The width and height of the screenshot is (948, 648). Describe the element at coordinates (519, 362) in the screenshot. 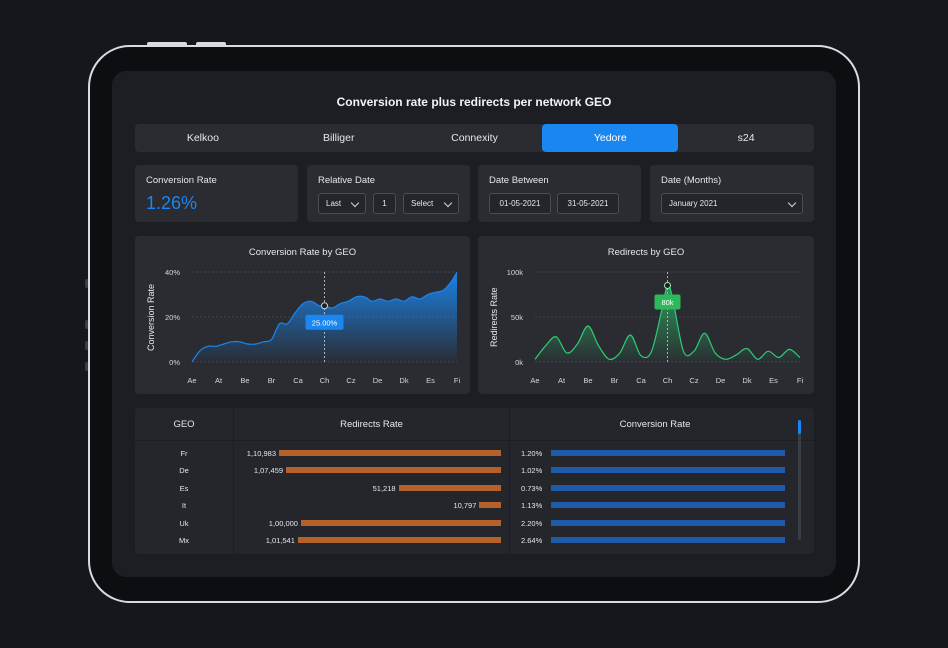

I see `y-tick-label: 0k` at that location.